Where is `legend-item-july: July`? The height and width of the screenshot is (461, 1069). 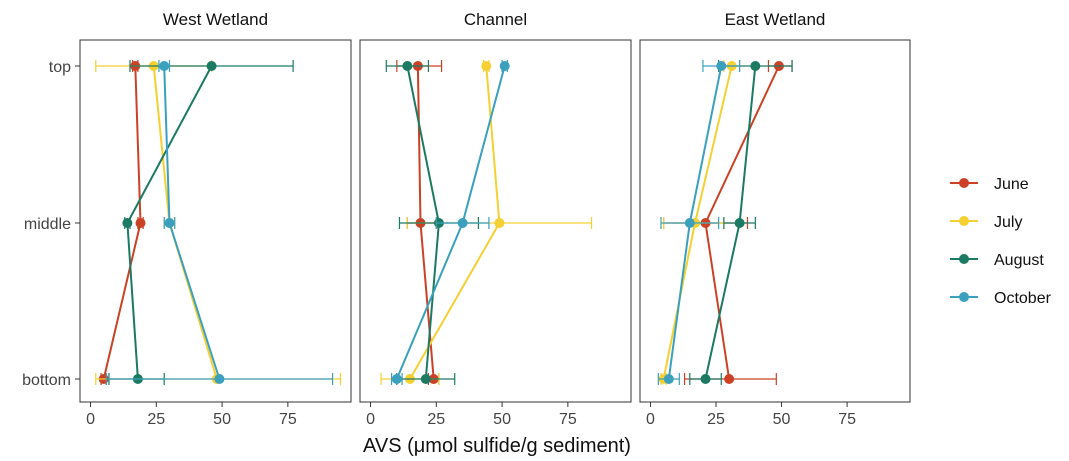
legend-item-july: July is located at coordinates (986, 222).